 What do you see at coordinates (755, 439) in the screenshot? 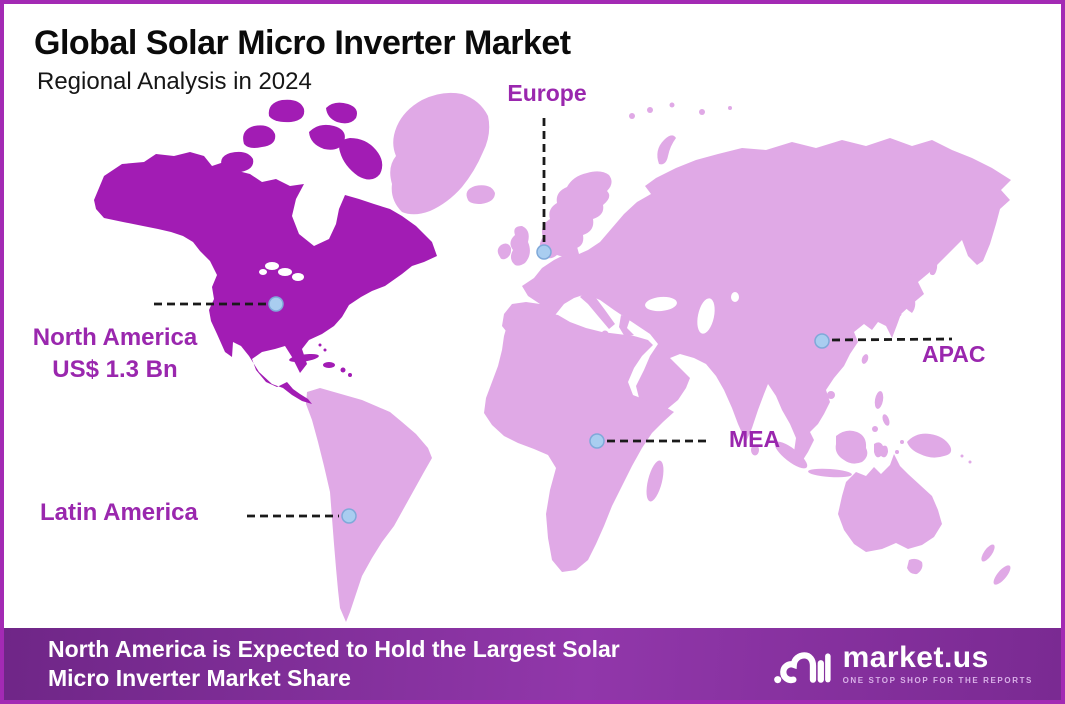
I see `label-mea: MEA` at bounding box center [755, 439].